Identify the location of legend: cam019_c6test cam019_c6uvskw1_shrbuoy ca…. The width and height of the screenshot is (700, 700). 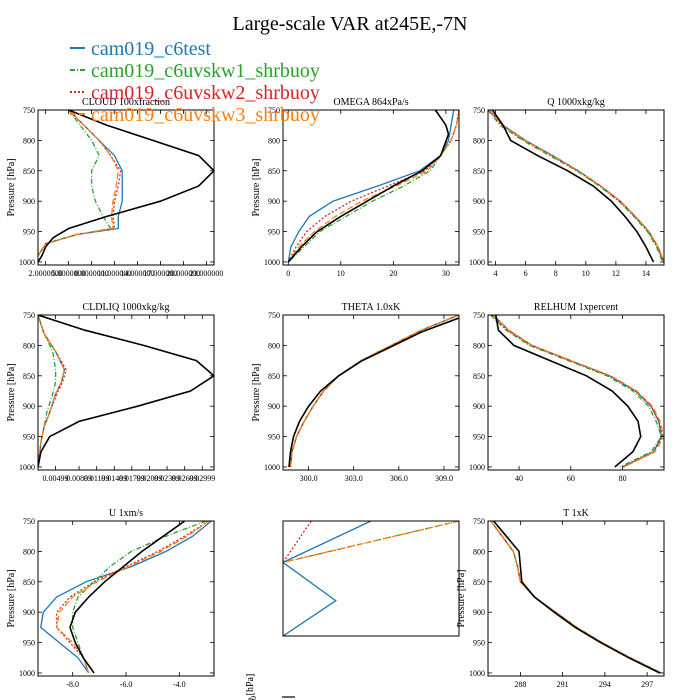
(195, 82).